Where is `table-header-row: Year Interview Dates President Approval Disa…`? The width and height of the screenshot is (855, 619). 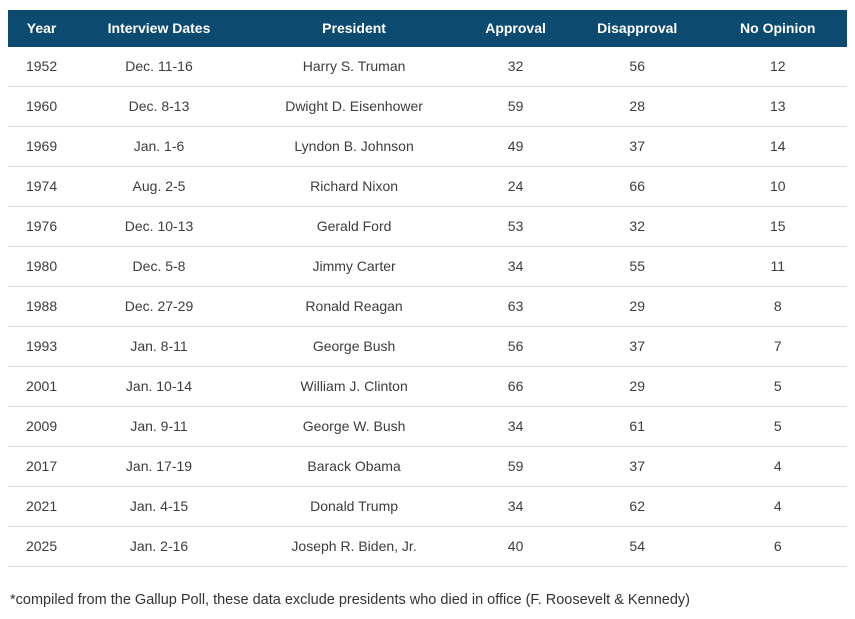 table-header-row: Year Interview Dates President Approval Disa… is located at coordinates (427, 28).